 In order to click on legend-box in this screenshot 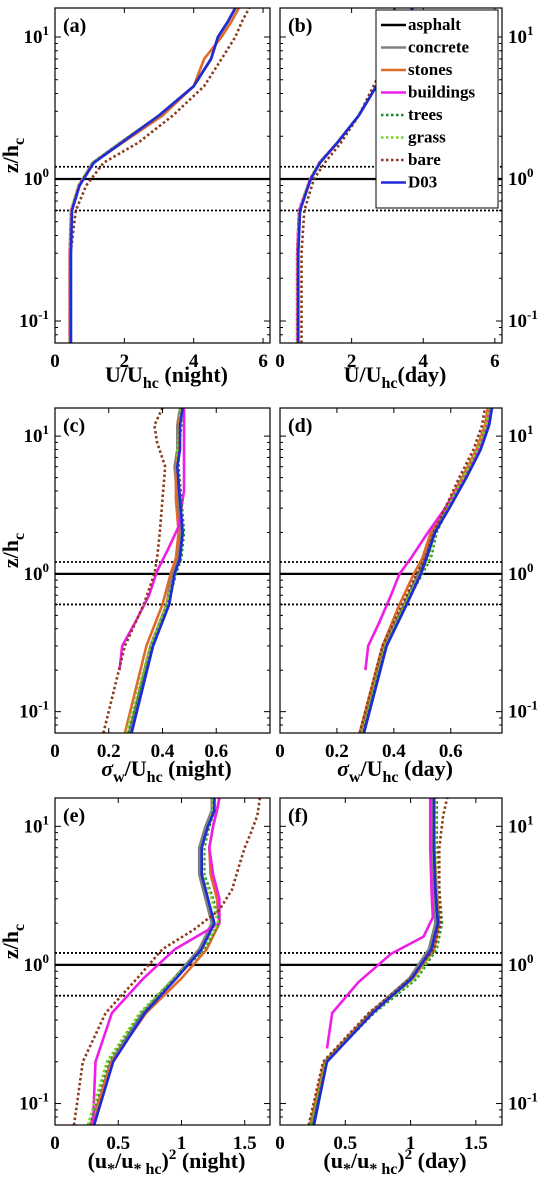, I will do `click(437, 109)`.